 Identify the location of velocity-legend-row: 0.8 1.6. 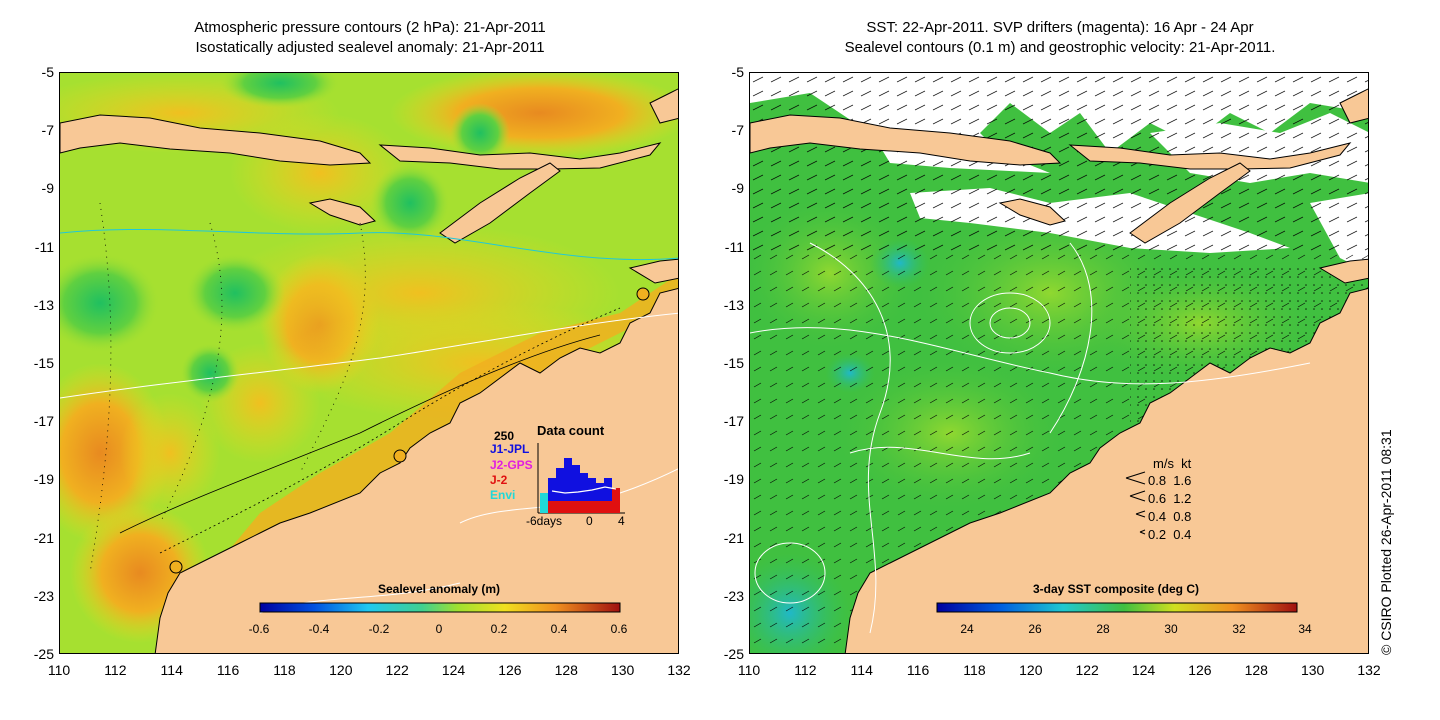
(1170, 480).